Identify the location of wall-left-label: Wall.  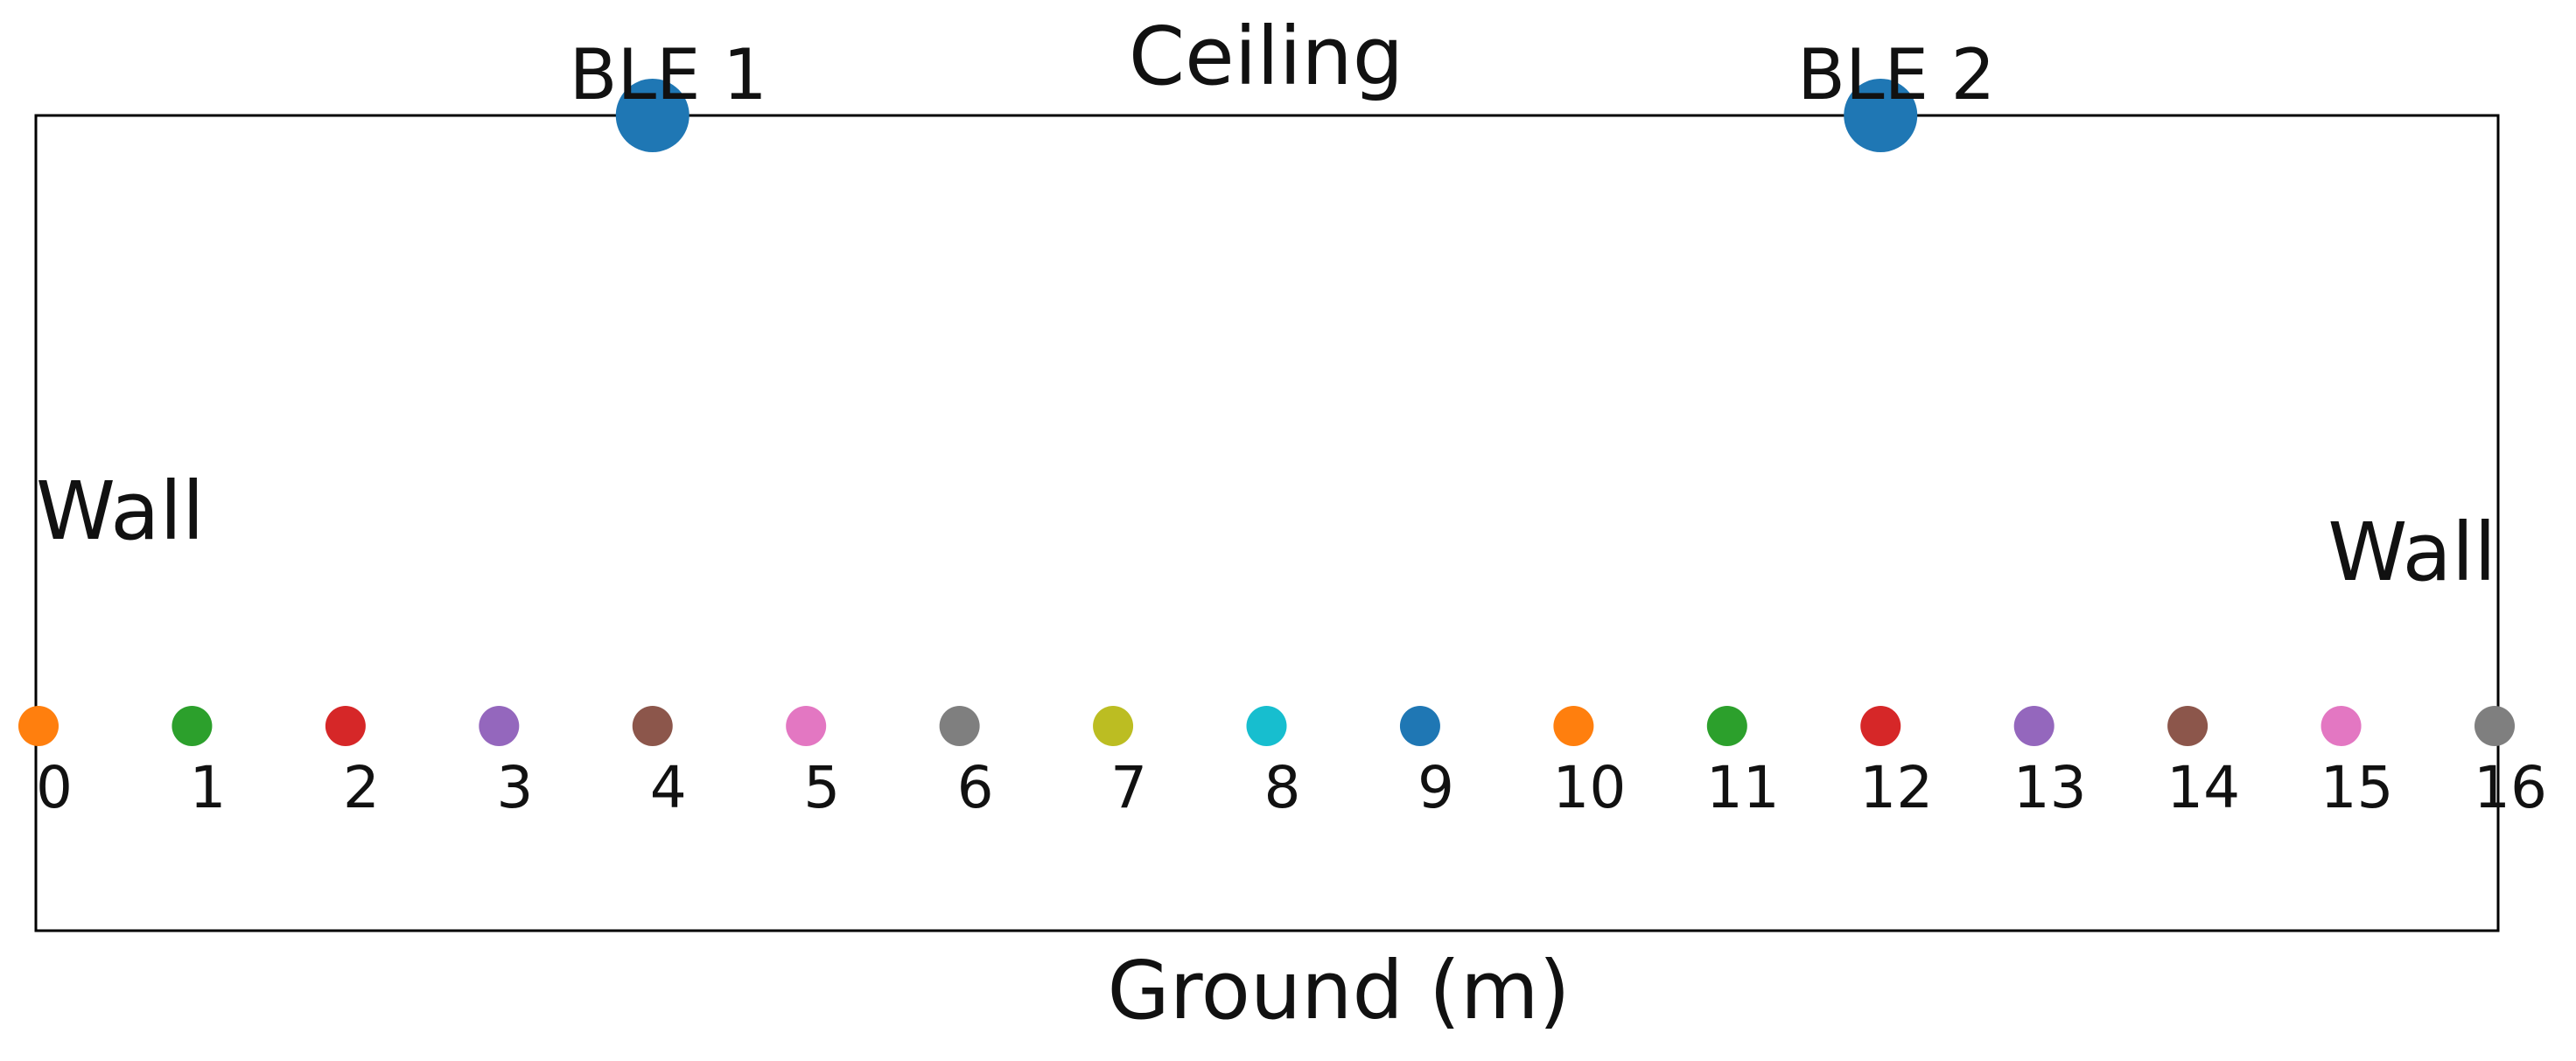
(120, 511).